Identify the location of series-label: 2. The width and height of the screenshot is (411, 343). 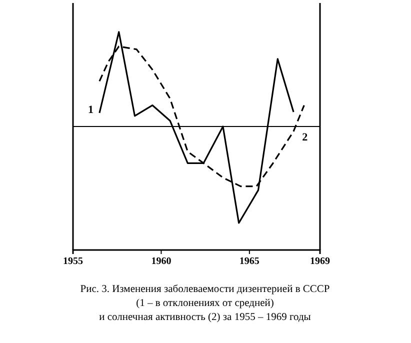
(305, 138).